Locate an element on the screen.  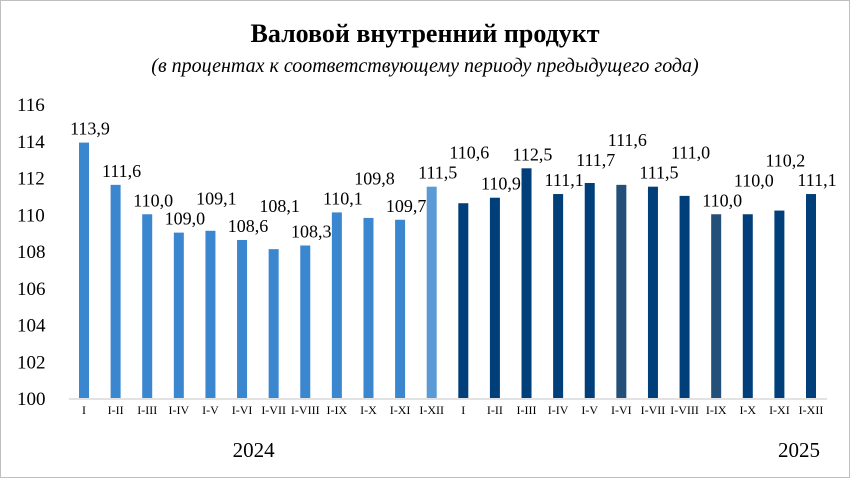
data-label: 111,7 is located at coordinates (595, 160).